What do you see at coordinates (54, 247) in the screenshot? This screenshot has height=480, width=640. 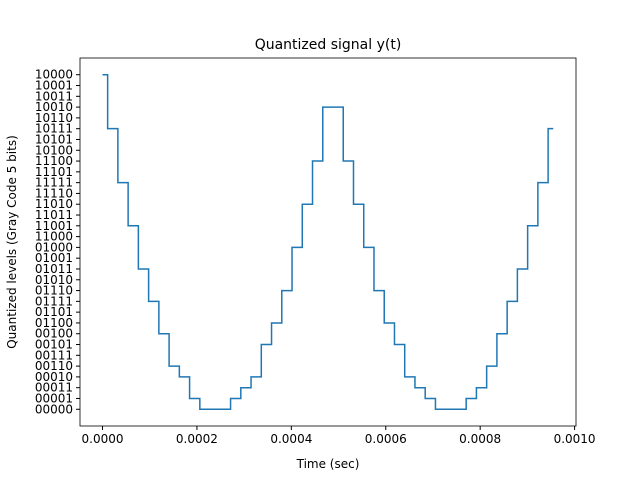 I see `y-tick-label: 01000` at bounding box center [54, 247].